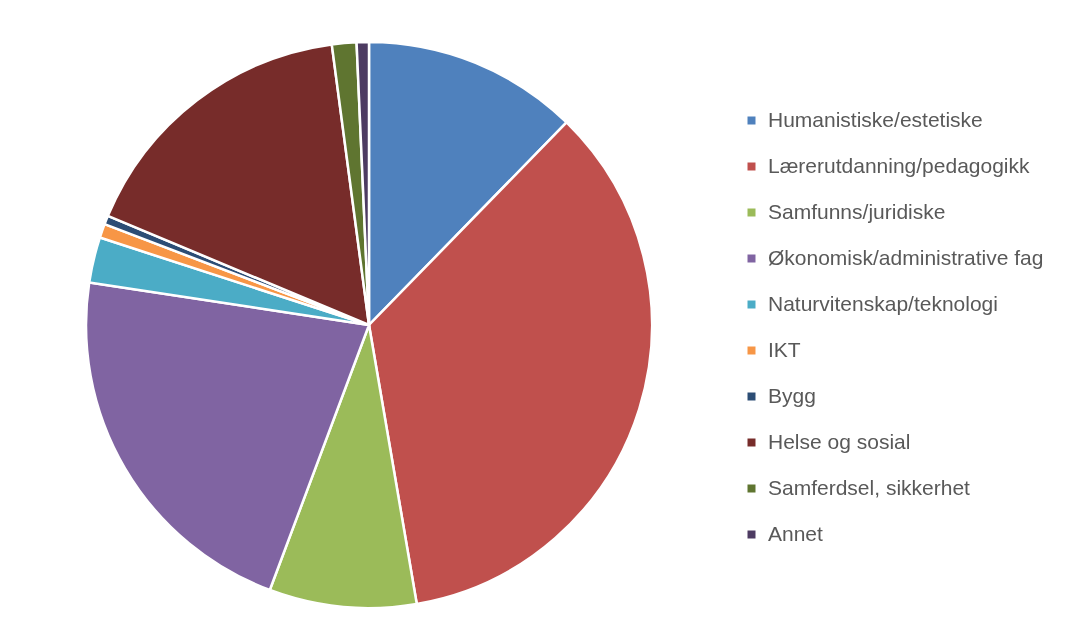 This screenshot has height=630, width=1072. What do you see at coordinates (792, 395) in the screenshot?
I see `legend-label: Bygg` at bounding box center [792, 395].